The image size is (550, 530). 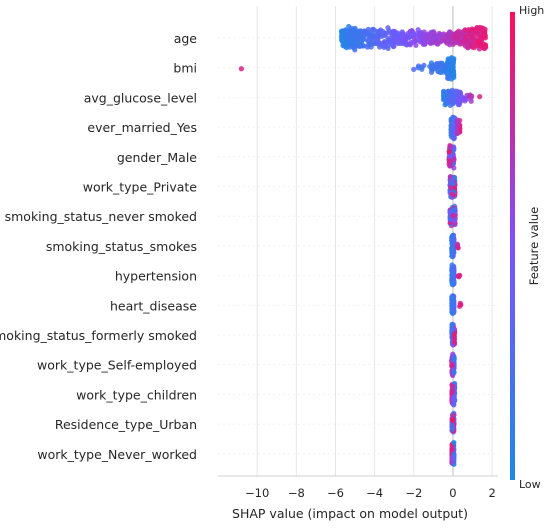 I want to click on feature-label: ever_married_Yes, so click(x=142, y=127).